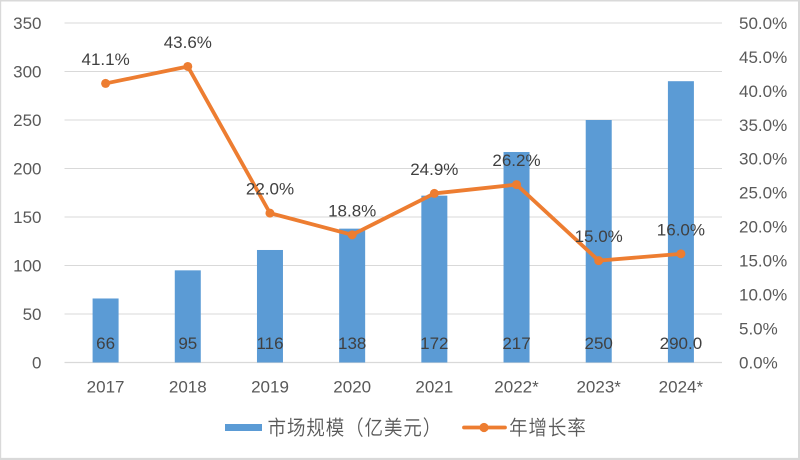 The width and height of the screenshot is (800, 460). Describe the element at coordinates (681, 343) in the screenshot. I see `svg-text: 290.0` at that location.